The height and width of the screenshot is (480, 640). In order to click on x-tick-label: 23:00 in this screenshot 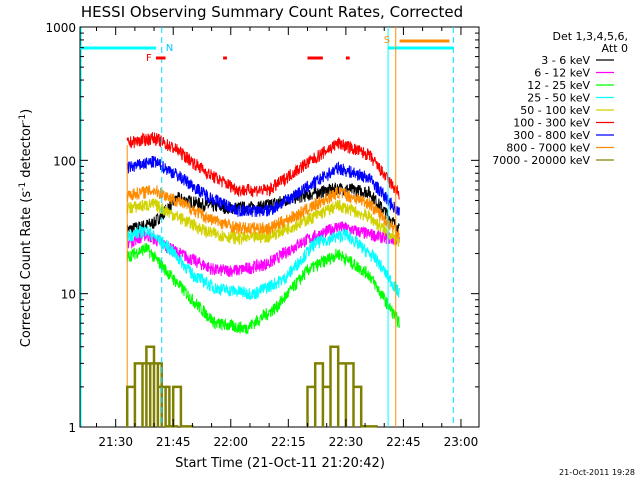, I will do `click(461, 442)`.